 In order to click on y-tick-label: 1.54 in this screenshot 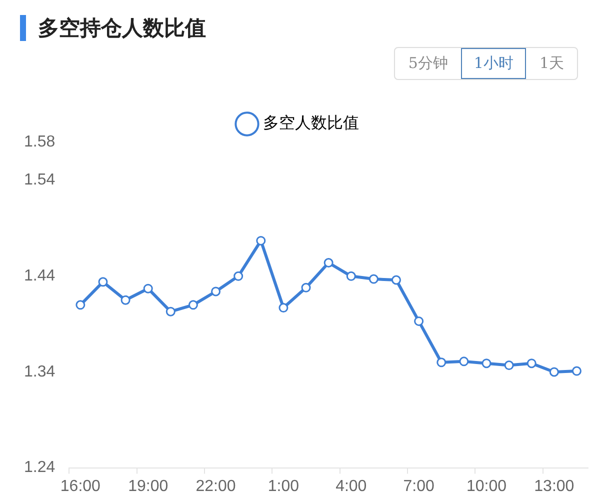, I will do `click(40, 180)`.